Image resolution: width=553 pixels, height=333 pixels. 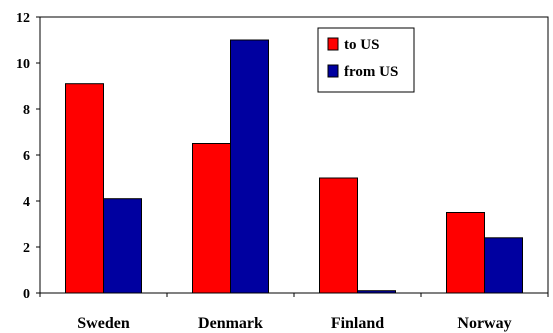 What do you see at coordinates (122, 246) in the screenshot?
I see `bar-sweden-from-us` at bounding box center [122, 246].